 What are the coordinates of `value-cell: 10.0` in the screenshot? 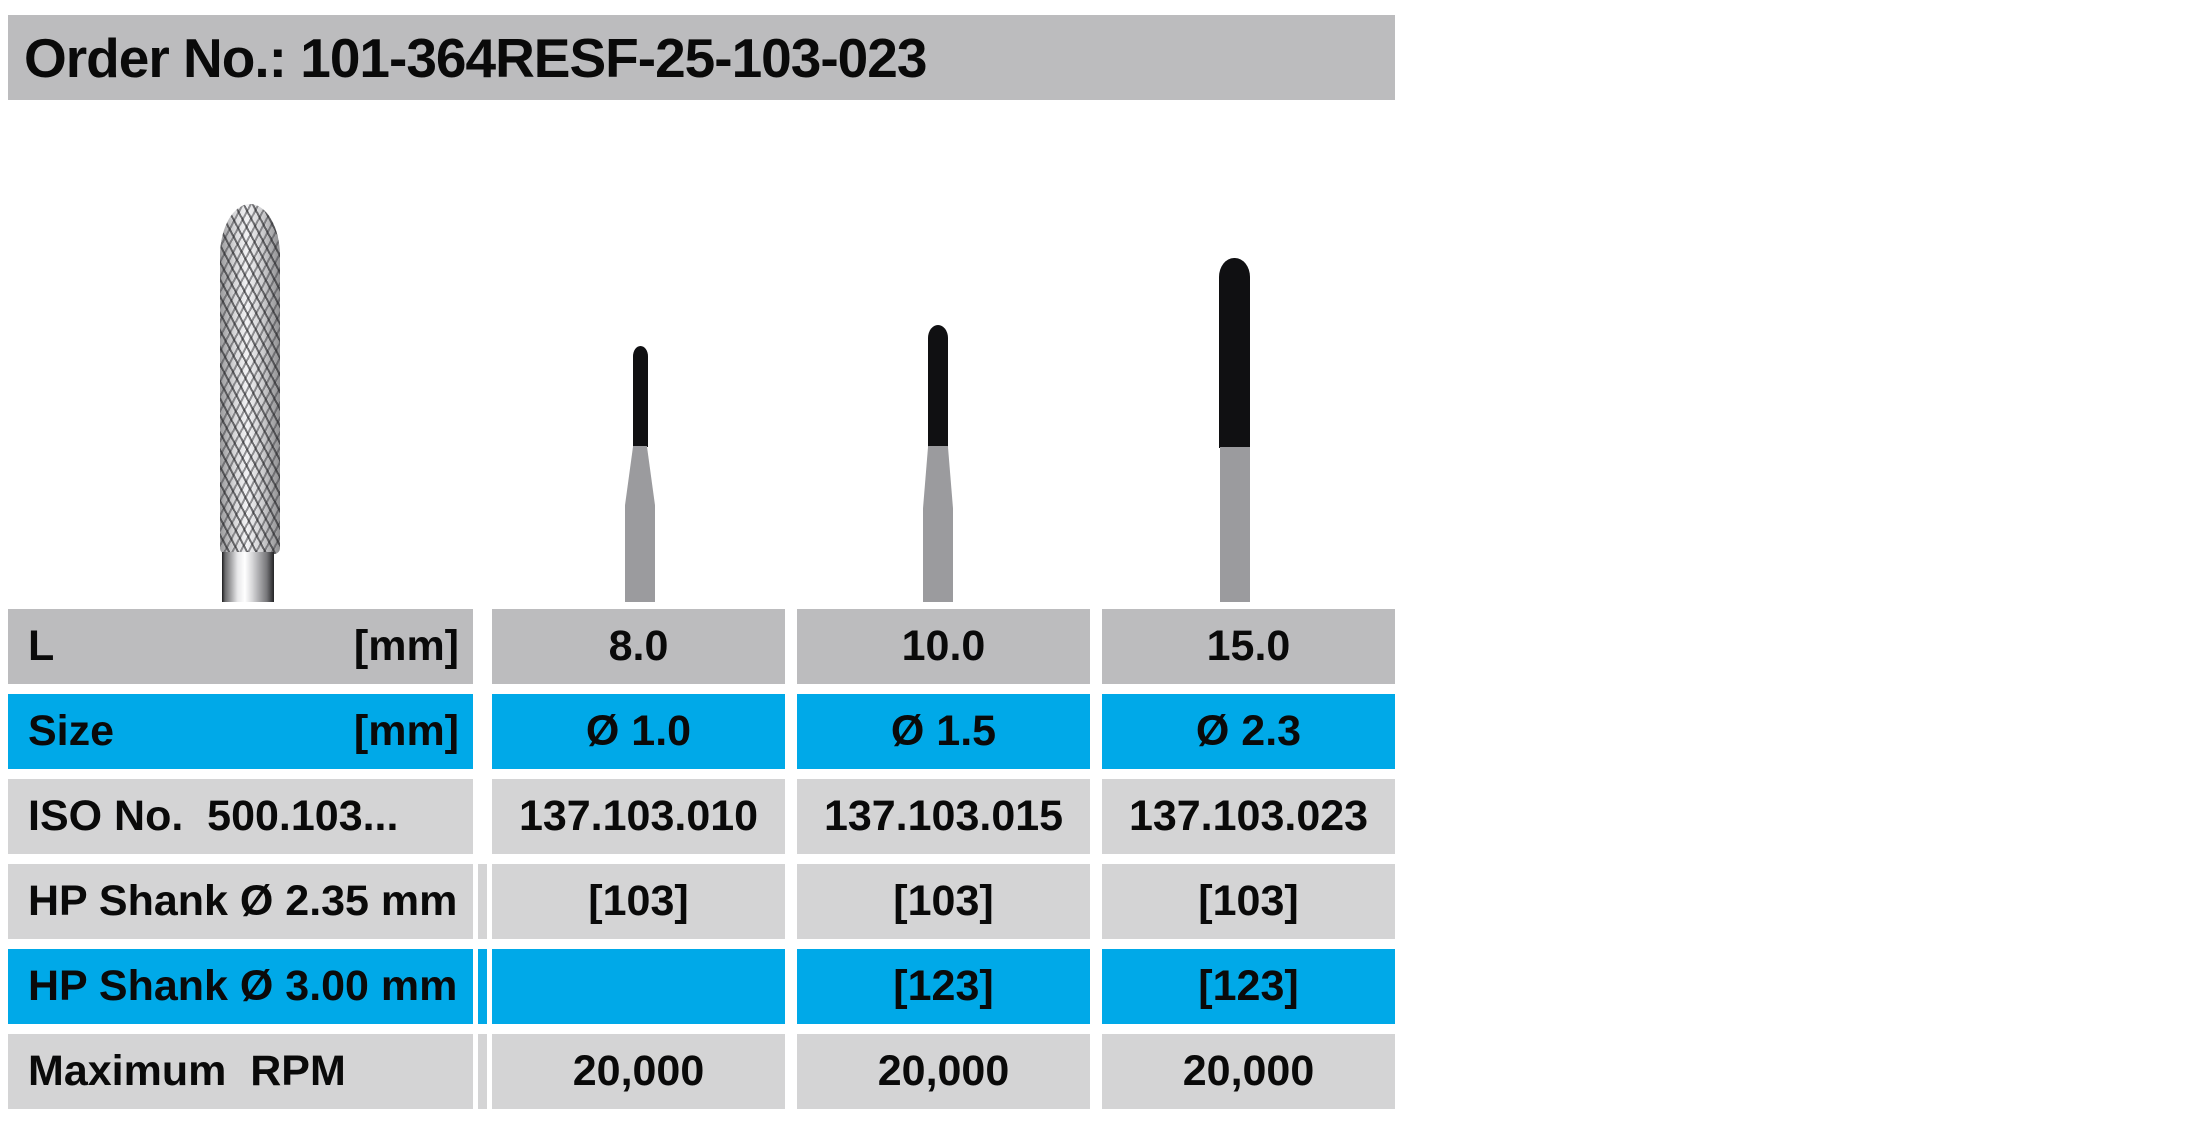 It's located at (943, 646).